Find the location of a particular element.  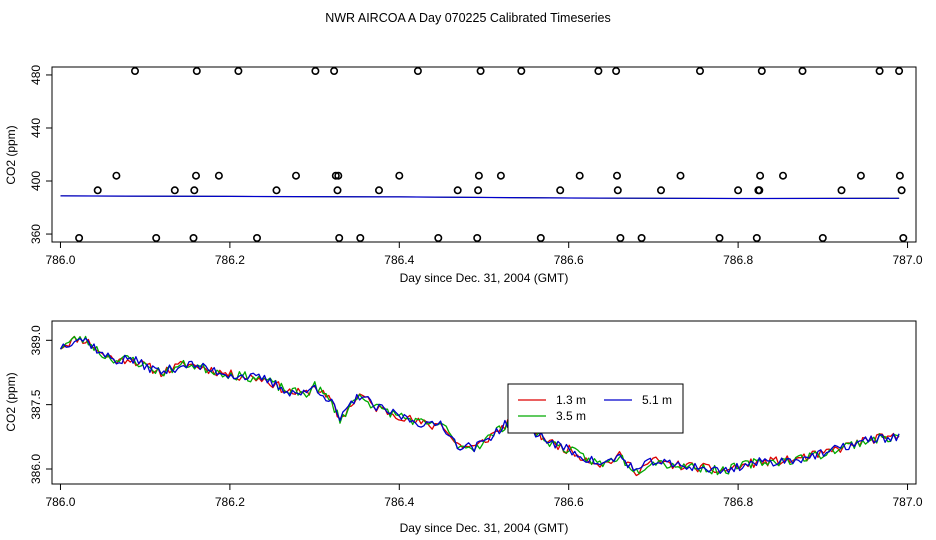

y-tick-label: 389.0 is located at coordinates (36, 340).